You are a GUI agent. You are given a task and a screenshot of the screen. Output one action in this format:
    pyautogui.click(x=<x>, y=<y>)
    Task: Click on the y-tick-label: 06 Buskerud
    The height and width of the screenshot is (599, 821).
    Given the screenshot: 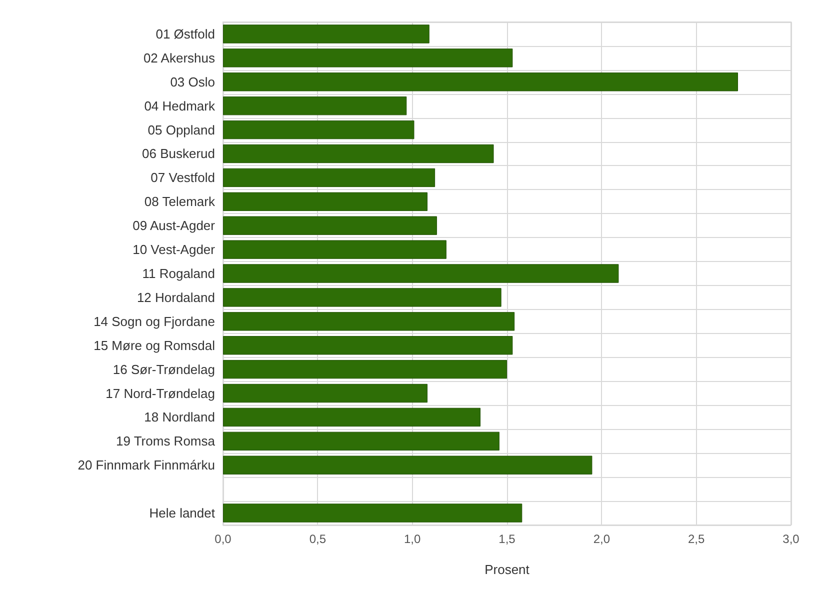 What is the action you would take?
    pyautogui.click(x=178, y=154)
    